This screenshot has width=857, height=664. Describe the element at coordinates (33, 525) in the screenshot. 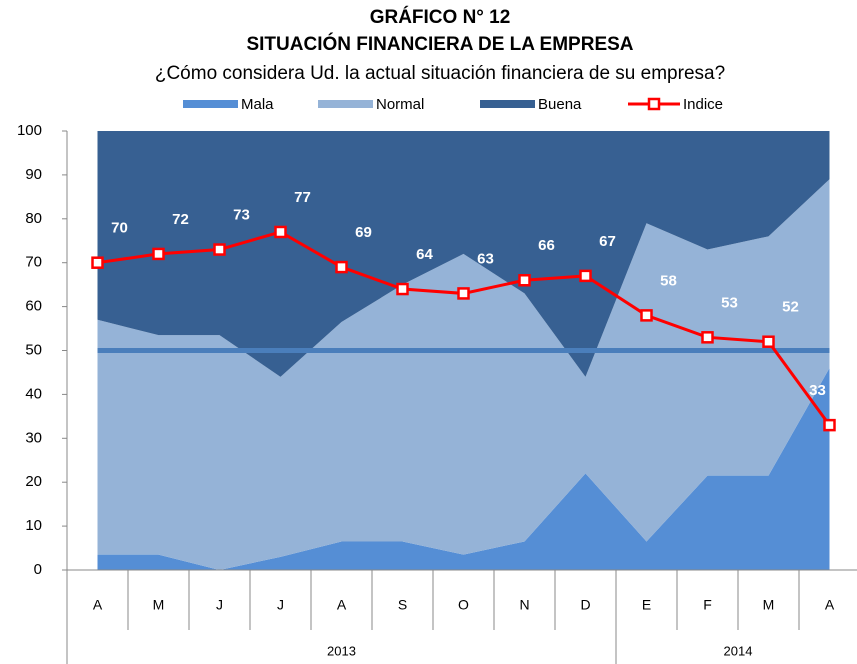

I see `y-tick-label: 10` at that location.